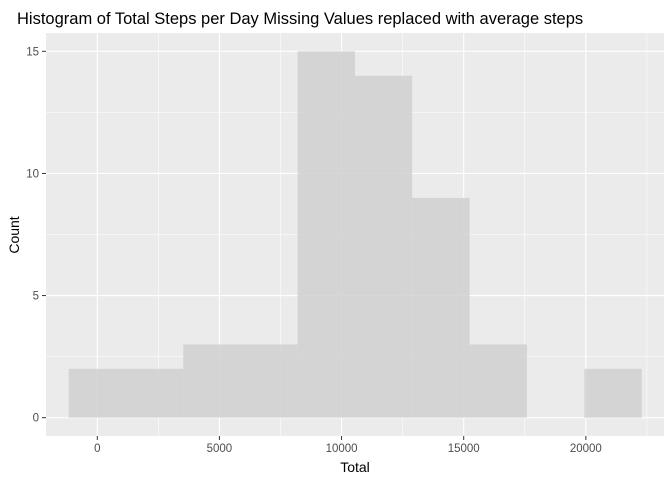 The height and width of the screenshot is (480, 672). I want to click on x-tick-label: 5000, so click(220, 449).